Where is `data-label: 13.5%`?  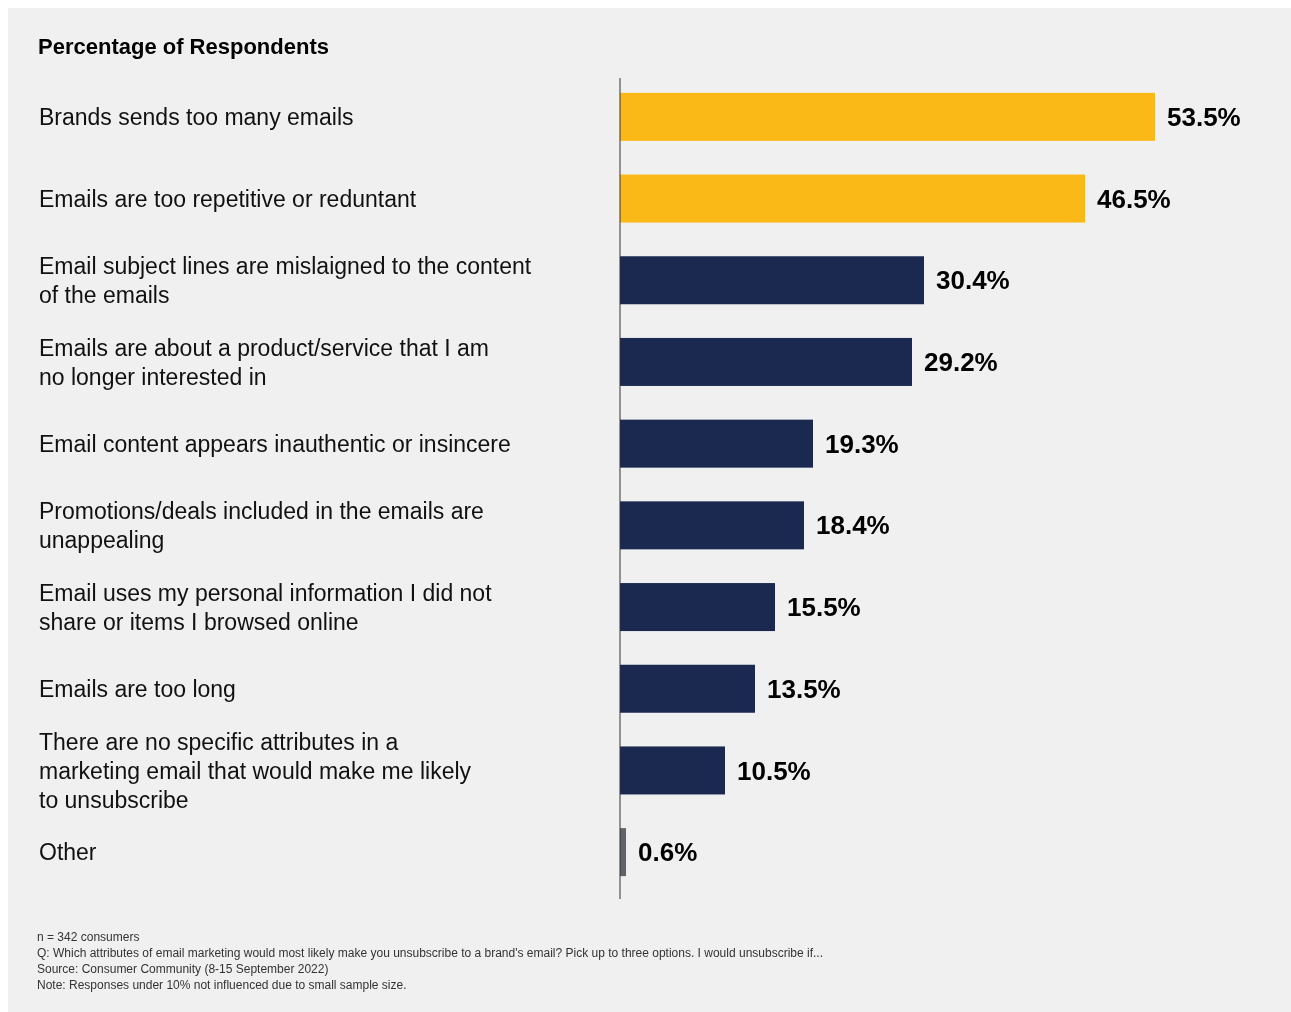
data-label: 13.5% is located at coordinates (804, 688).